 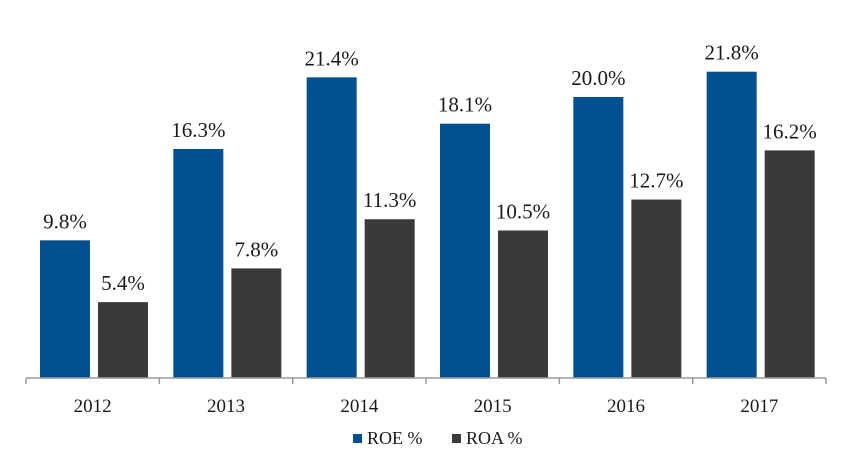 What do you see at coordinates (456, 438) in the screenshot?
I see `roa-legend-swatch` at bounding box center [456, 438].